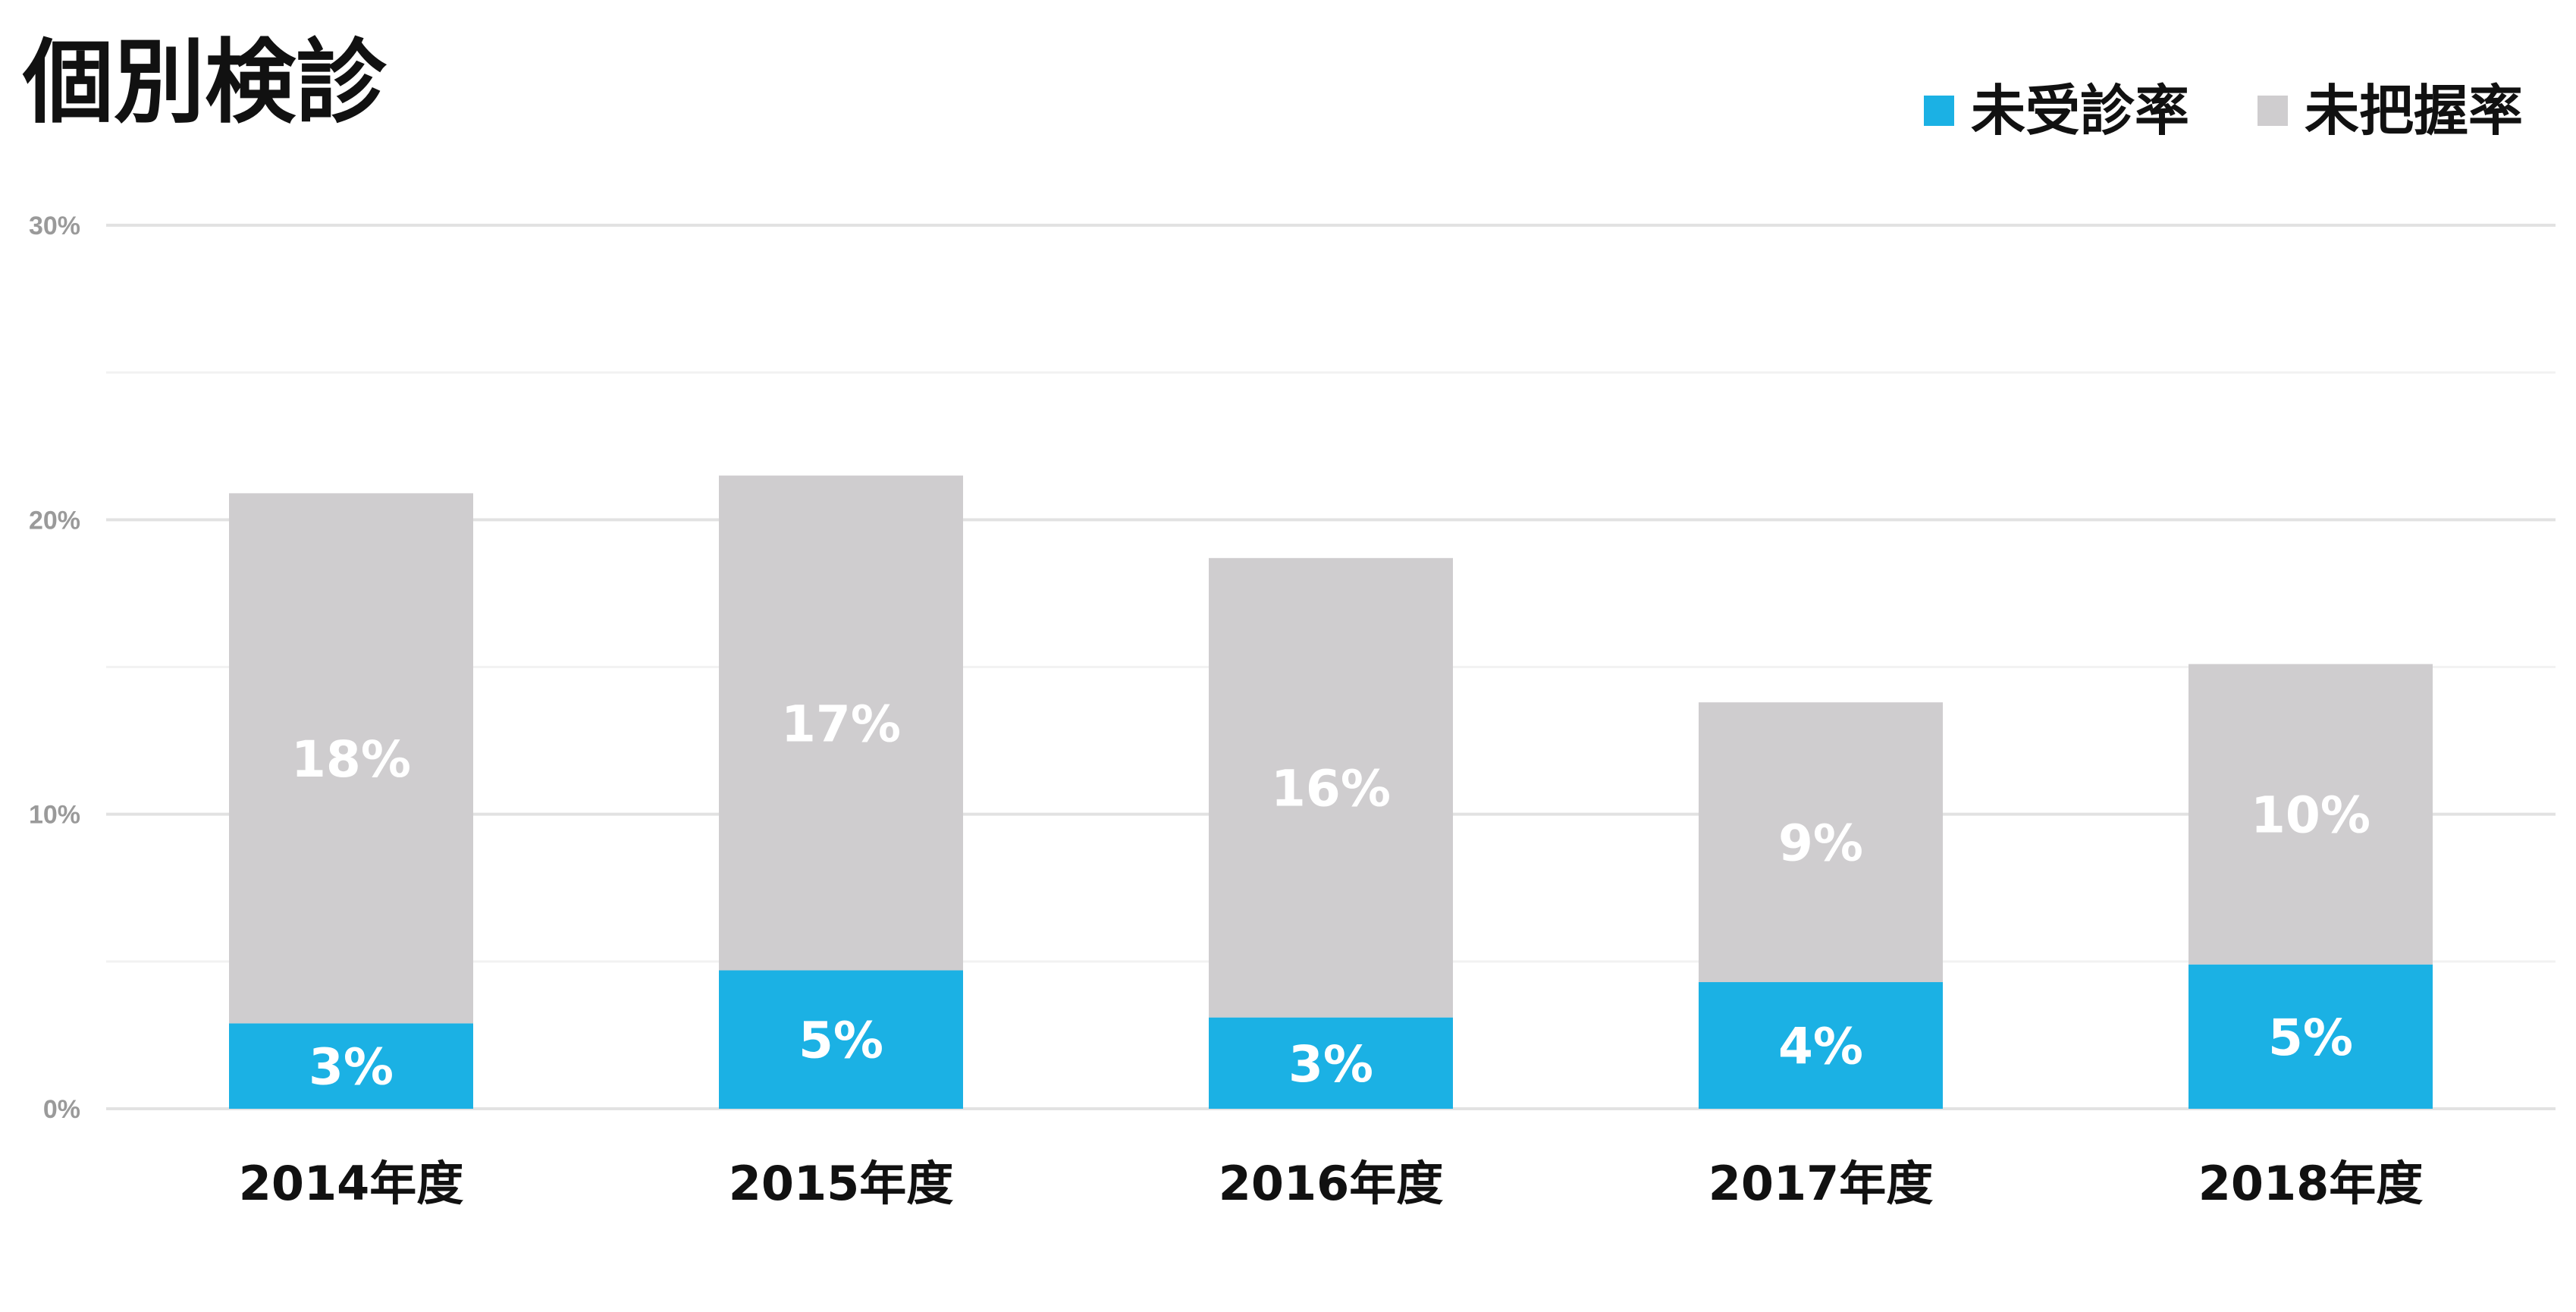  I want to click on x-tick-label: 2014年度, so click(351, 1183).